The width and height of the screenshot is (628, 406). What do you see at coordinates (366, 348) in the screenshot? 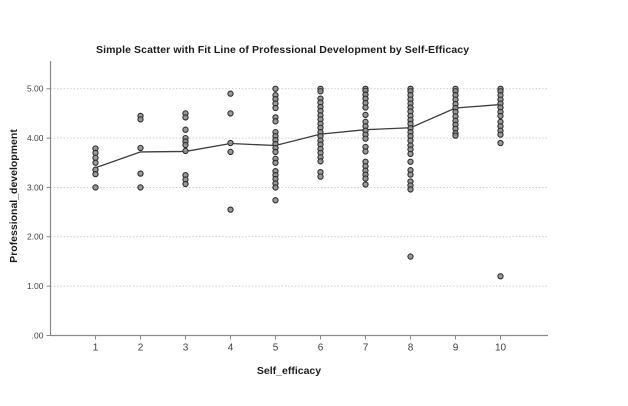
I see `x-tick-label: 7` at bounding box center [366, 348].